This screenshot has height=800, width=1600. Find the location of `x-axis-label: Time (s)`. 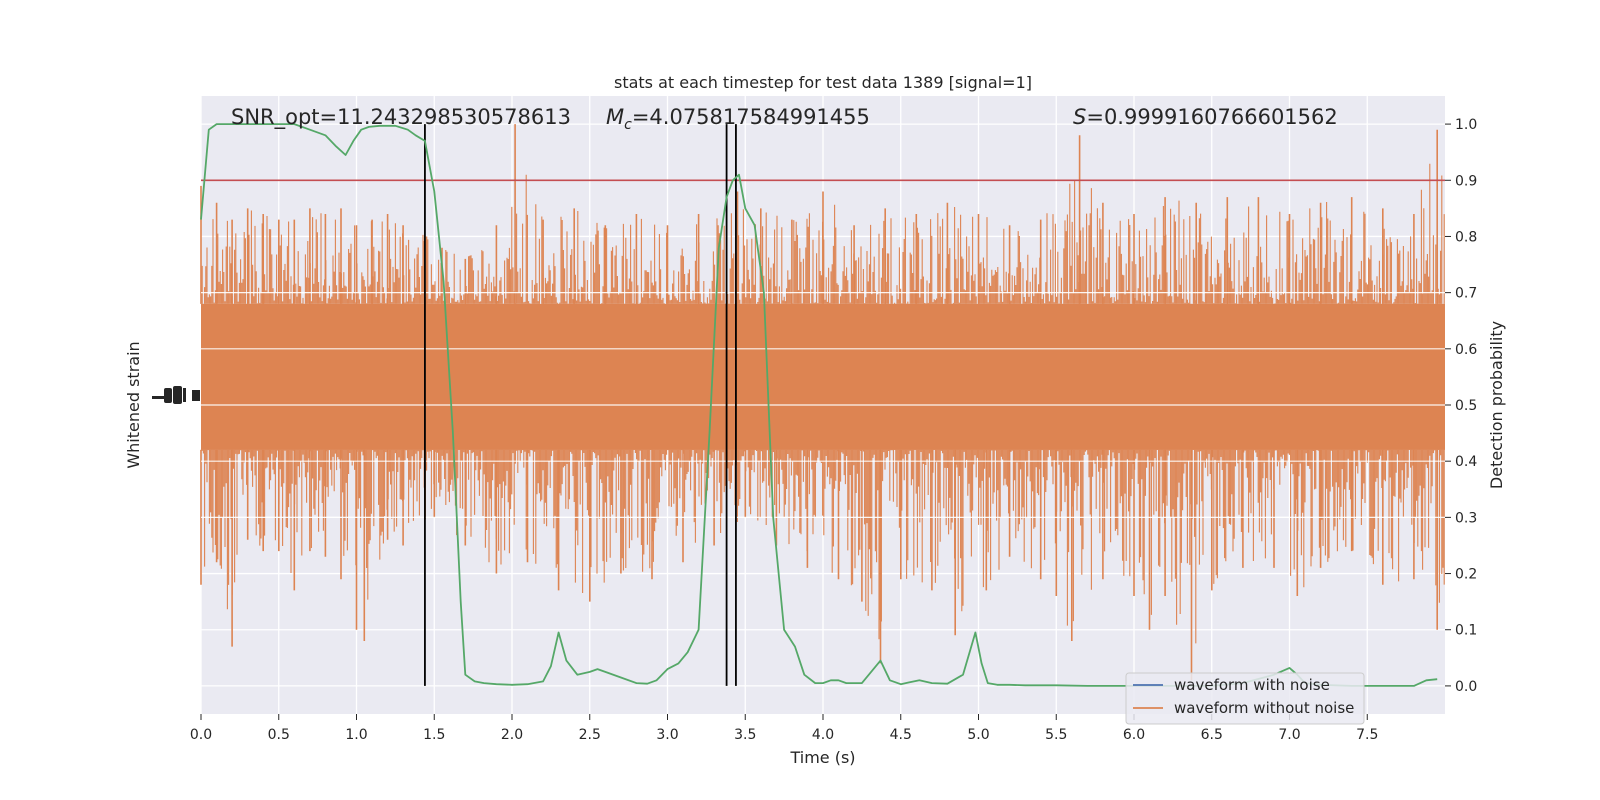

x-axis-label: Time (s) is located at coordinates (822, 757).